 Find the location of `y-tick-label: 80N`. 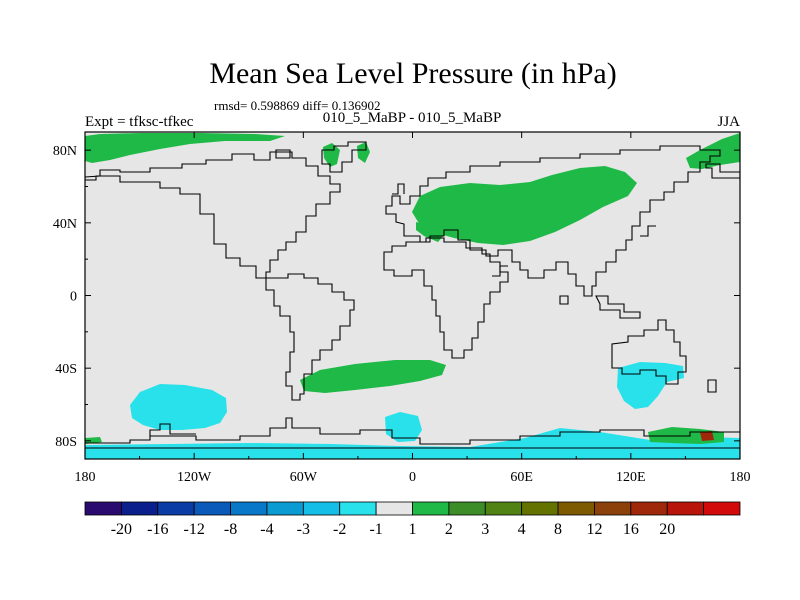

y-tick-label: 80N is located at coordinates (65, 151).